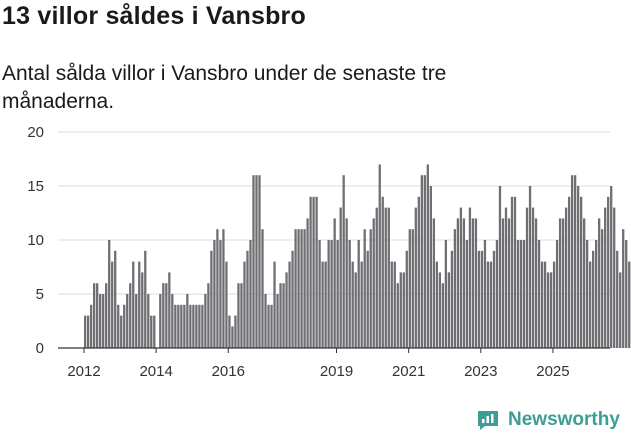 The height and width of the screenshot is (439, 631). I want to click on y-tick-label: 0, so click(40, 348).